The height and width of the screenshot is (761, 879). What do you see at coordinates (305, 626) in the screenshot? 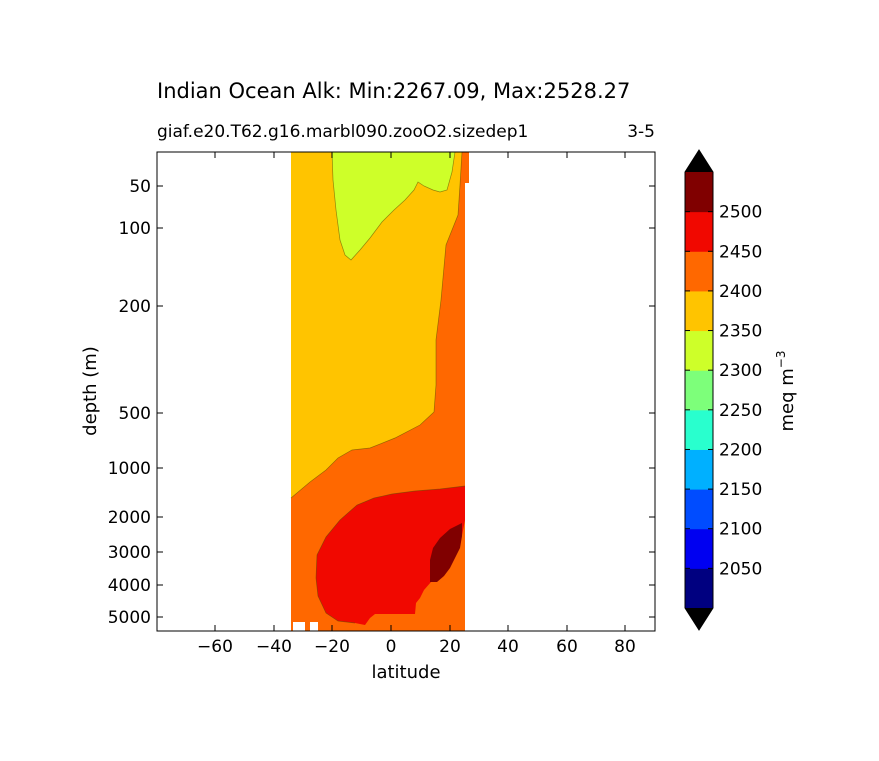
I see `seafloor-mask` at bounding box center [305, 626].